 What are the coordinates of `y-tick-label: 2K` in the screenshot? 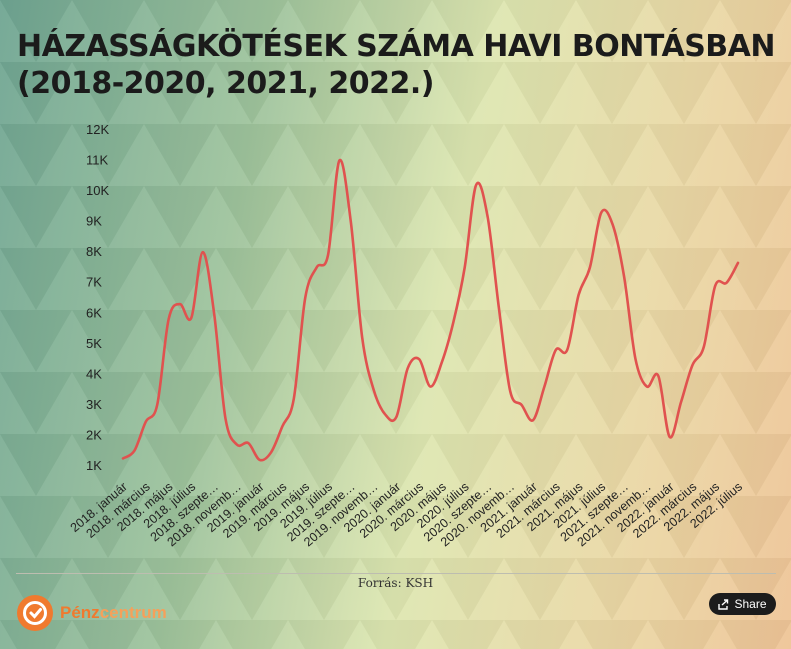 It's located at (94, 434).